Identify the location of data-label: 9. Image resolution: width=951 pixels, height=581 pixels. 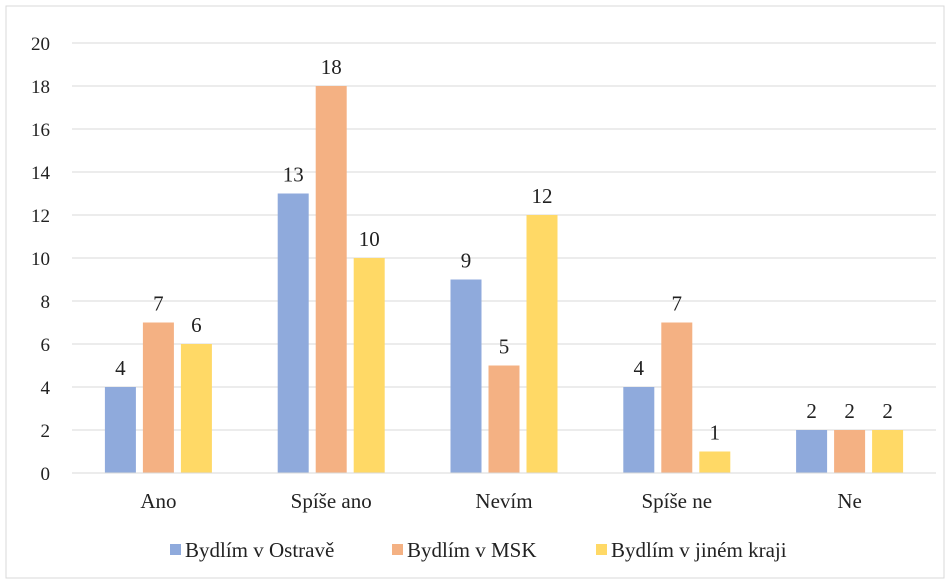
(466, 261).